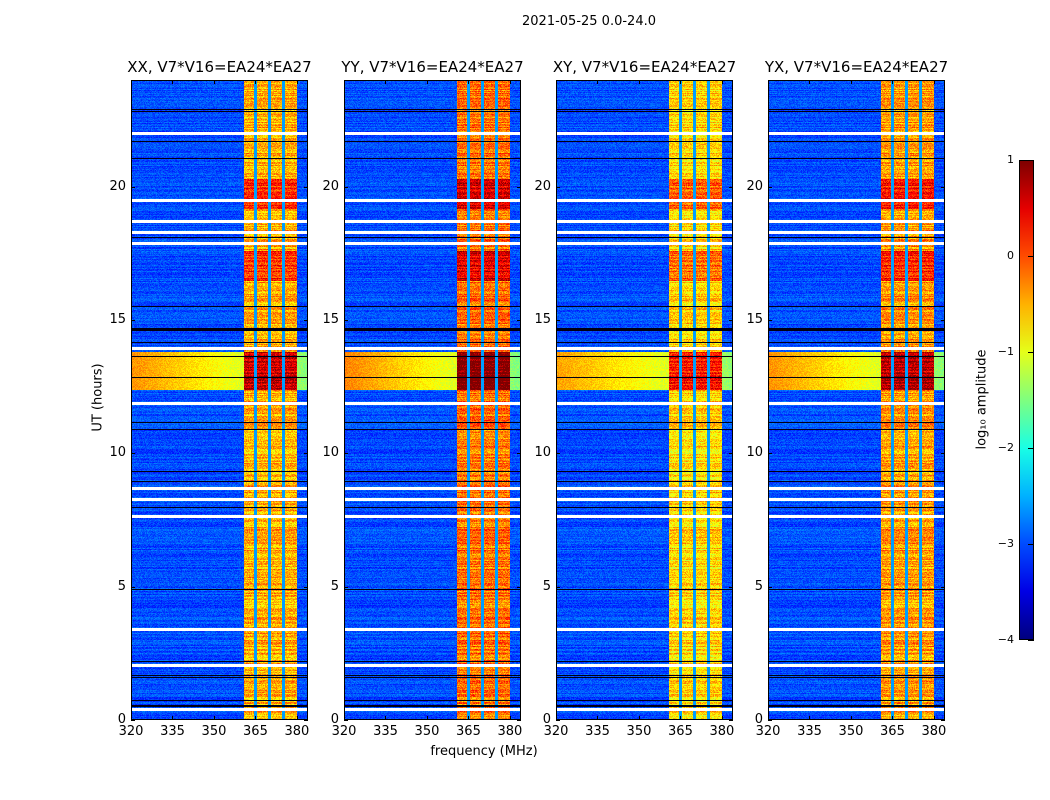 The height and width of the screenshot is (800, 1050). What do you see at coordinates (432, 67) in the screenshot?
I see `panel-title: YY, V7*V16=EA24*EA27` at bounding box center [432, 67].